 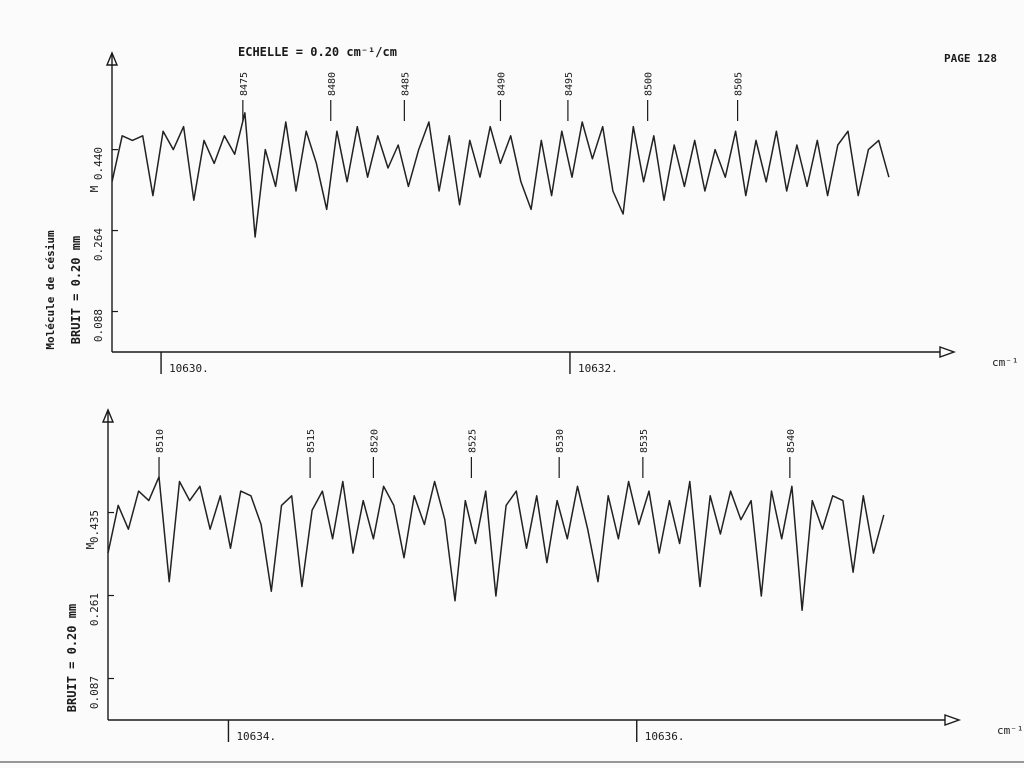 I want to click on y-tick-label: 0.261, so click(x=94, y=609).